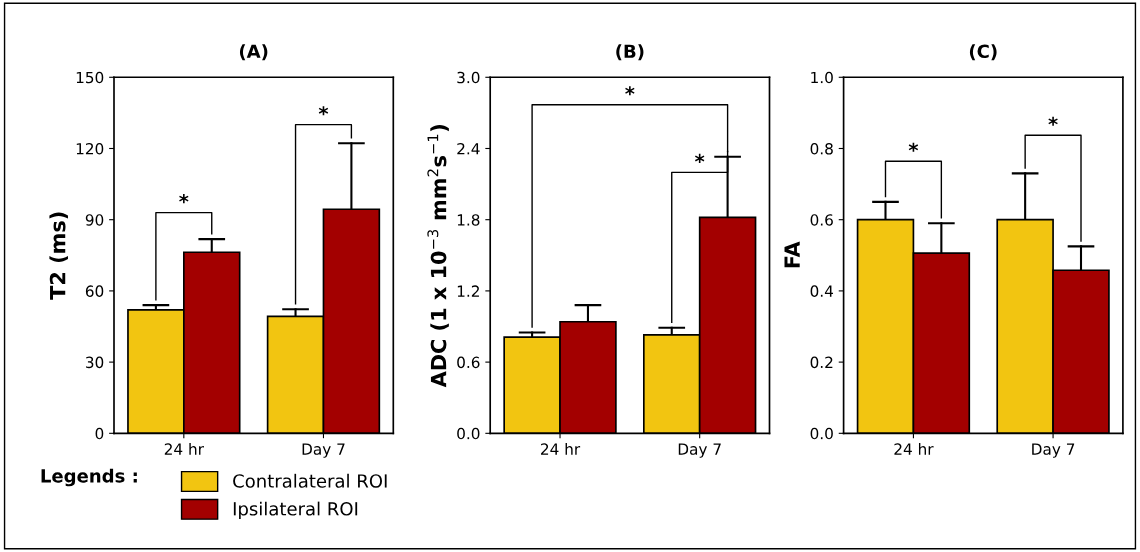 Image resolution: width=1140 pixels, height=552 pixels. I want to click on y-tick-label: 3.0, so click(468, 77).